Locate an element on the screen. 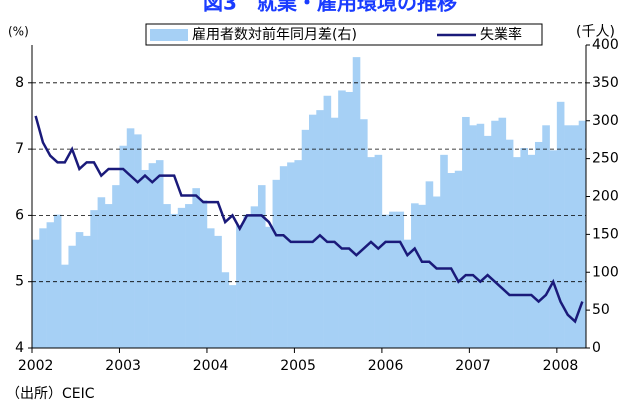 The height and width of the screenshot is (407, 632). y-tick-label: 7 is located at coordinates (19, 149).